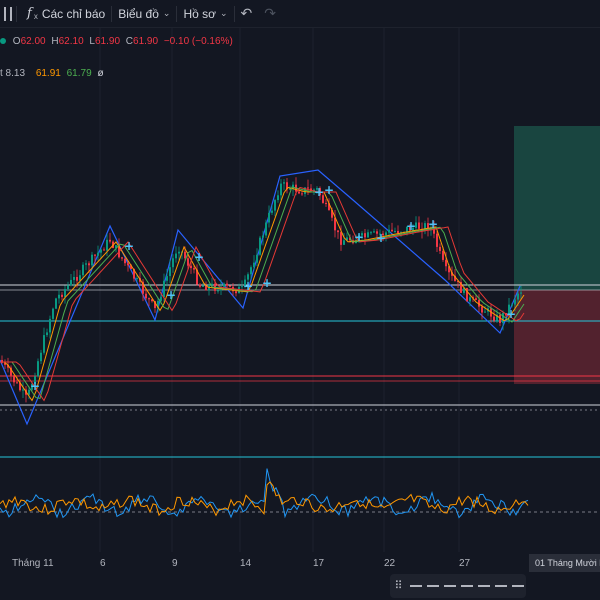 This screenshot has width=600, height=600. I want to click on x-axis-label: 27, so click(465, 563).